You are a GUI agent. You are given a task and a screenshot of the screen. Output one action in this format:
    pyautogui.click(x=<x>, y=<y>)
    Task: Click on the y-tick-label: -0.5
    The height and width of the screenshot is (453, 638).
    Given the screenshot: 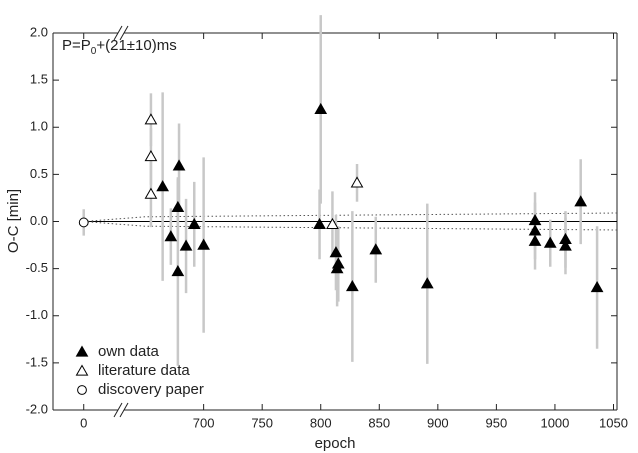 What is the action you would take?
    pyautogui.click(x=37, y=267)
    